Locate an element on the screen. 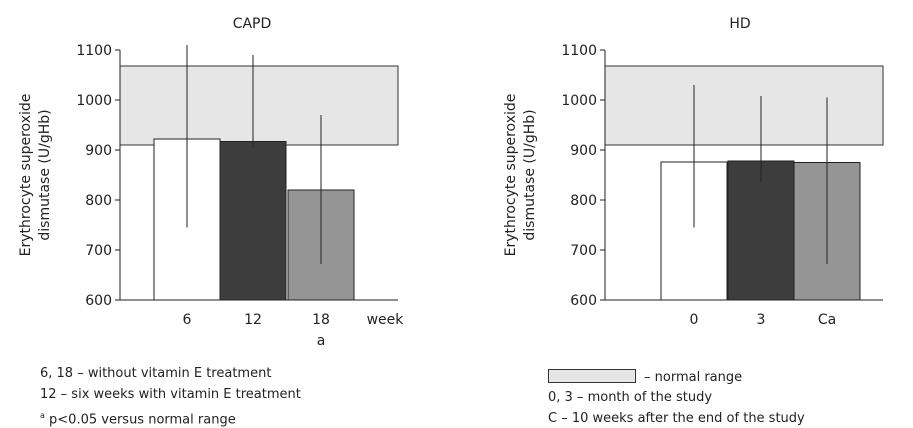 Image resolution: width=913 pixels, height=428 pixels. significance-marker: a is located at coordinates (42, 415).